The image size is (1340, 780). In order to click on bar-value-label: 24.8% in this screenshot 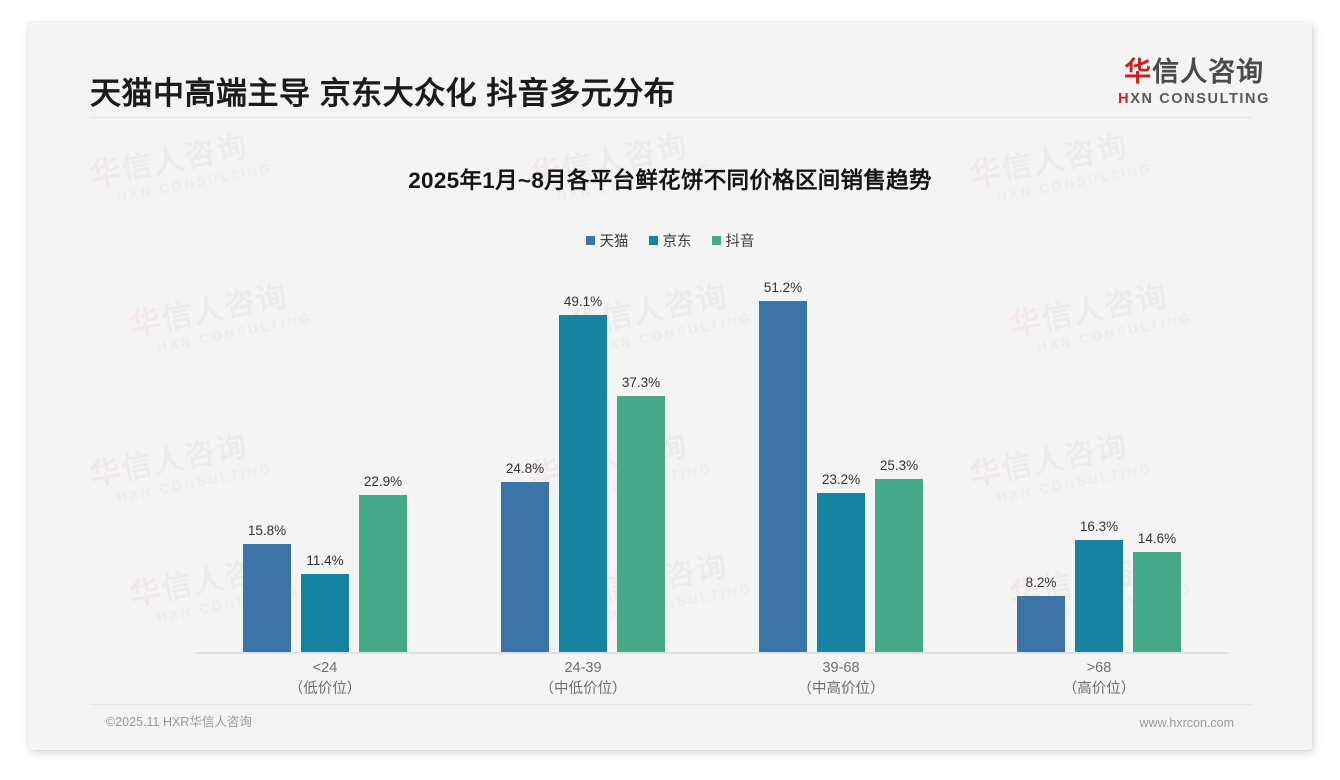, I will do `click(525, 468)`.